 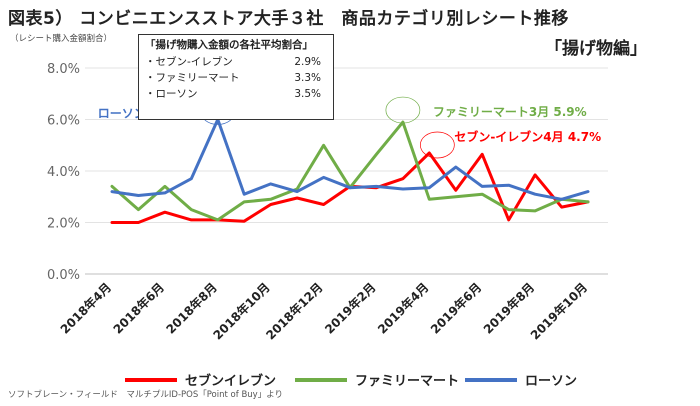 I want to click on x-tick-label: 2019年2月, so click(x=349, y=308).